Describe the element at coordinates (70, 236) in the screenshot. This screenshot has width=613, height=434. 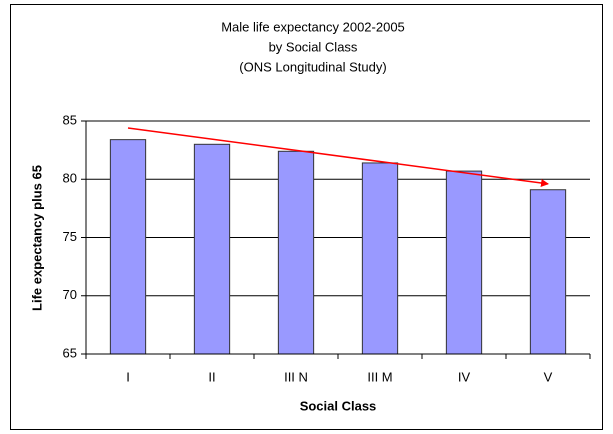
I see `y-tick-label: 75` at that location.